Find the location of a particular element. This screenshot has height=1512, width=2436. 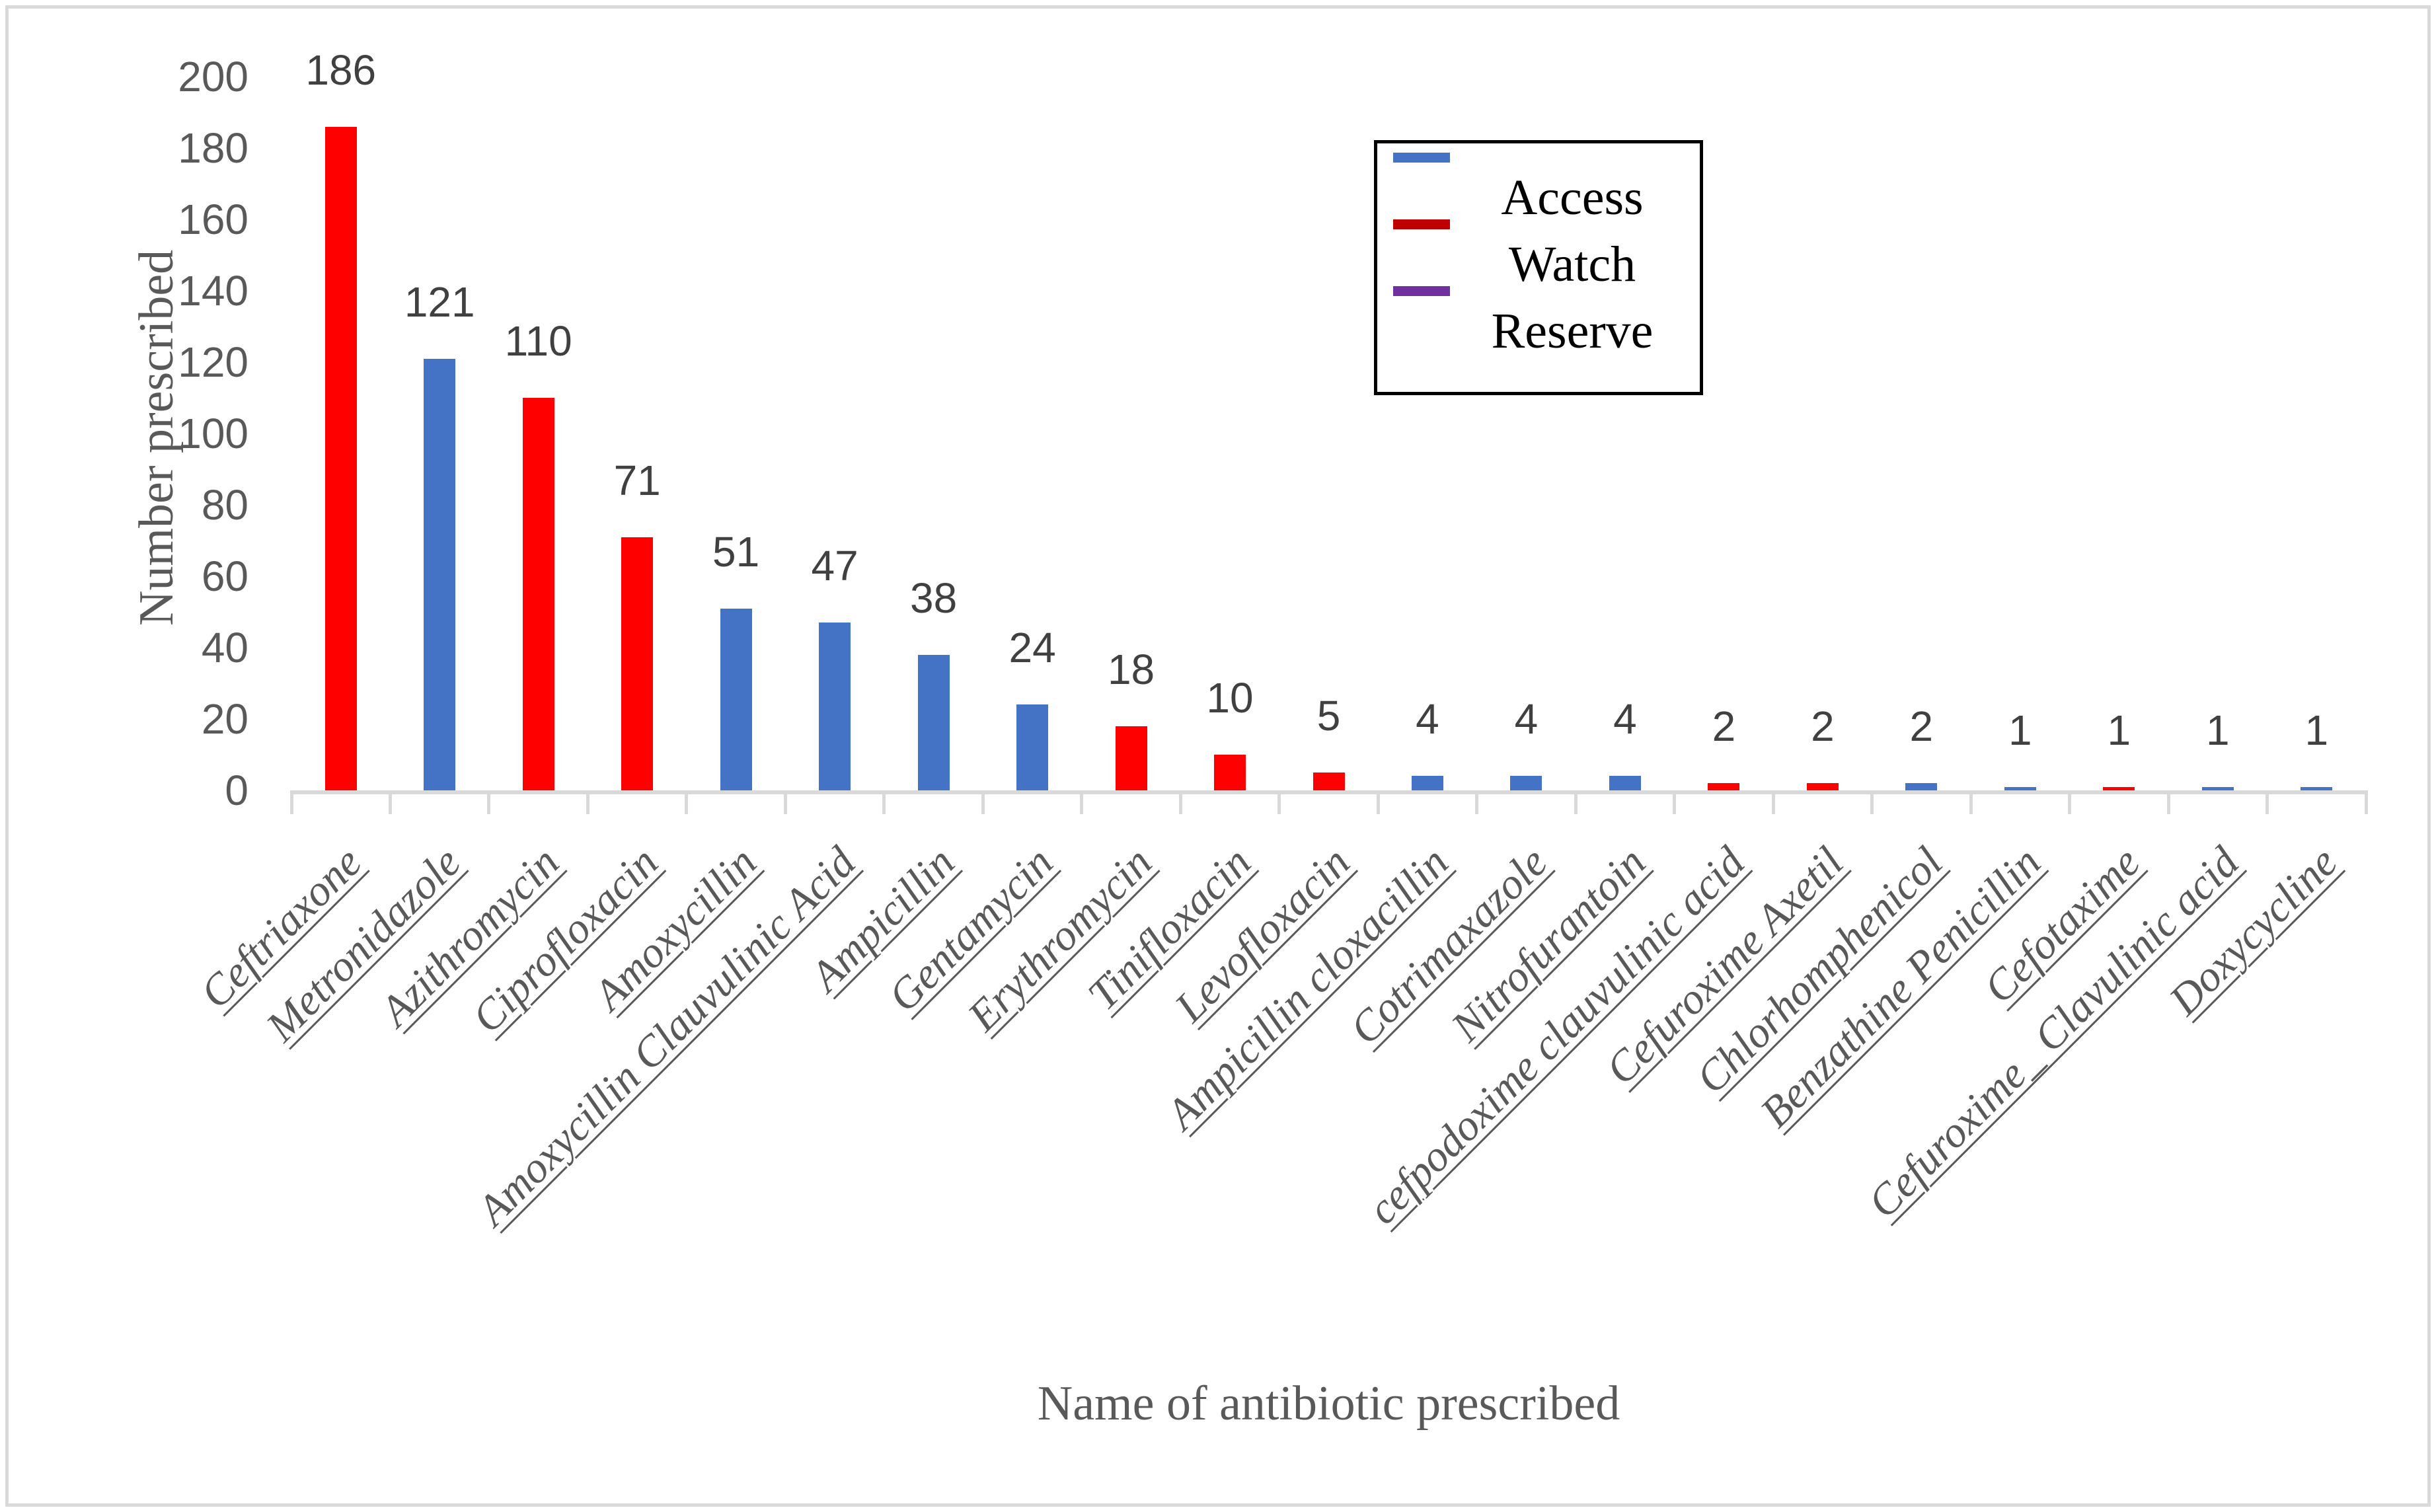

bar-value-label-Tinifloxacin: 10 is located at coordinates (1230, 698).